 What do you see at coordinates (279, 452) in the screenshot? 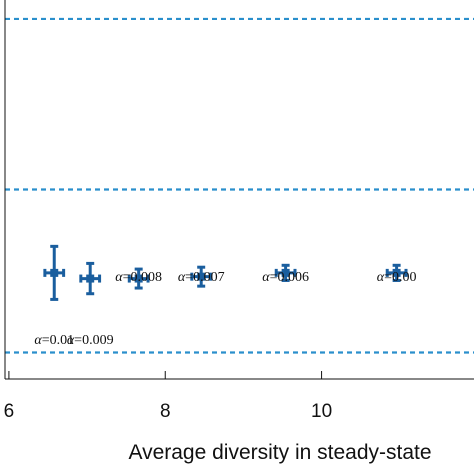
I see `x-axis-title: Average diversity in steady-state` at bounding box center [279, 452].